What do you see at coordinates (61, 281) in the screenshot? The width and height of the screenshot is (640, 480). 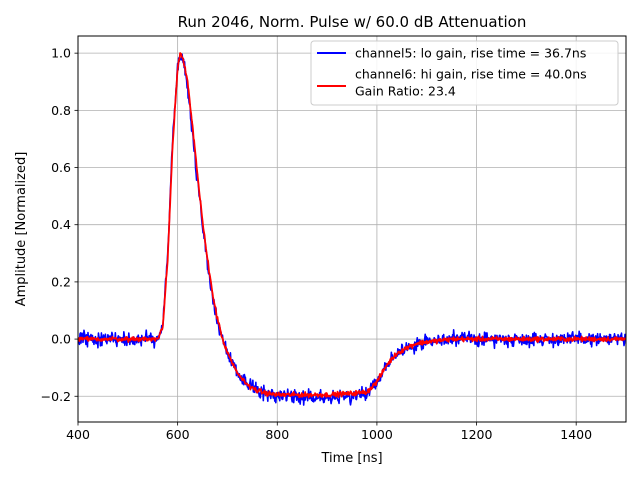 I see `y-tick-label: 0.2` at bounding box center [61, 281].